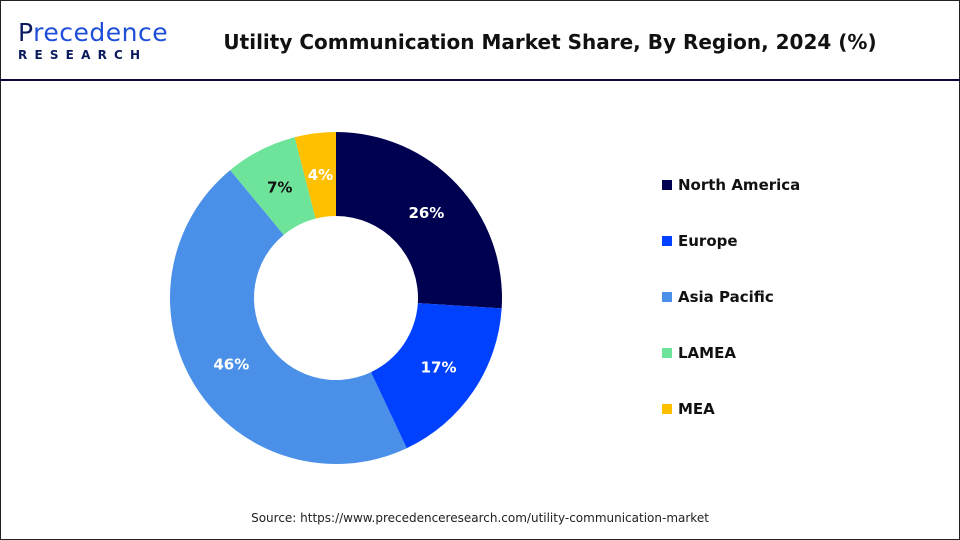  I want to click on legend-item-mea: MEA, so click(731, 409).